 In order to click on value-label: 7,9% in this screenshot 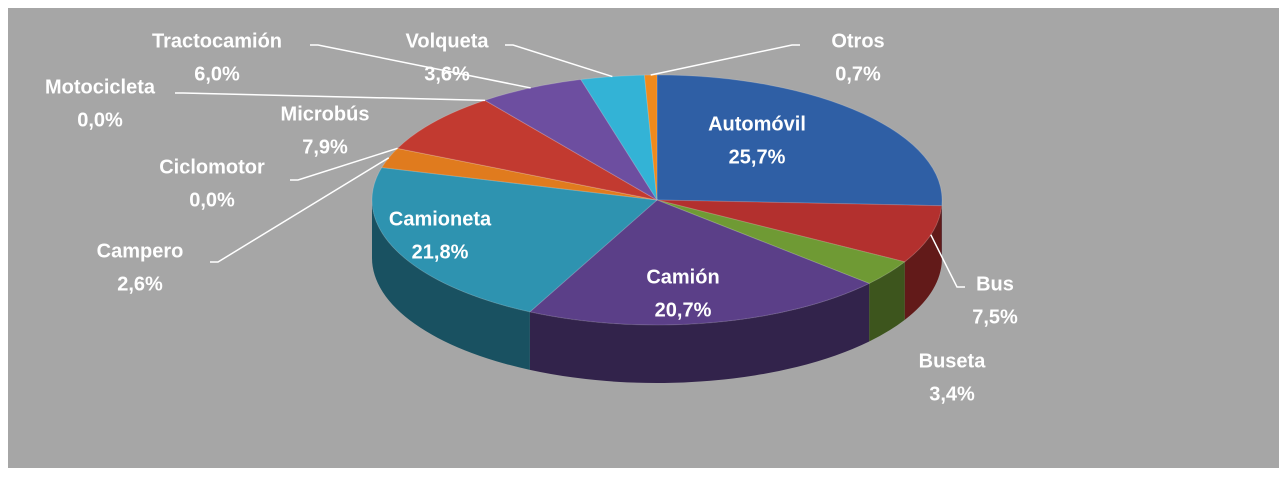, I will do `click(325, 147)`.